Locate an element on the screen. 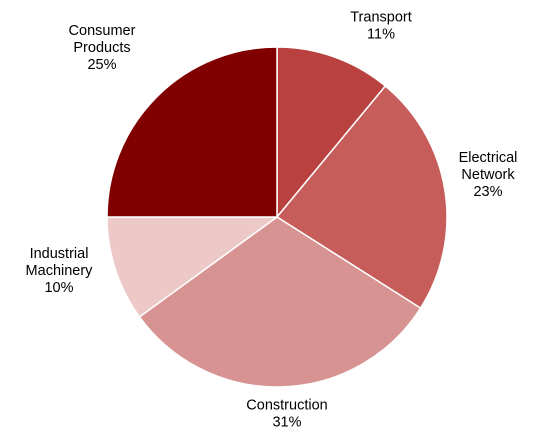  slice-name-label: Transport is located at coordinates (381, 18).